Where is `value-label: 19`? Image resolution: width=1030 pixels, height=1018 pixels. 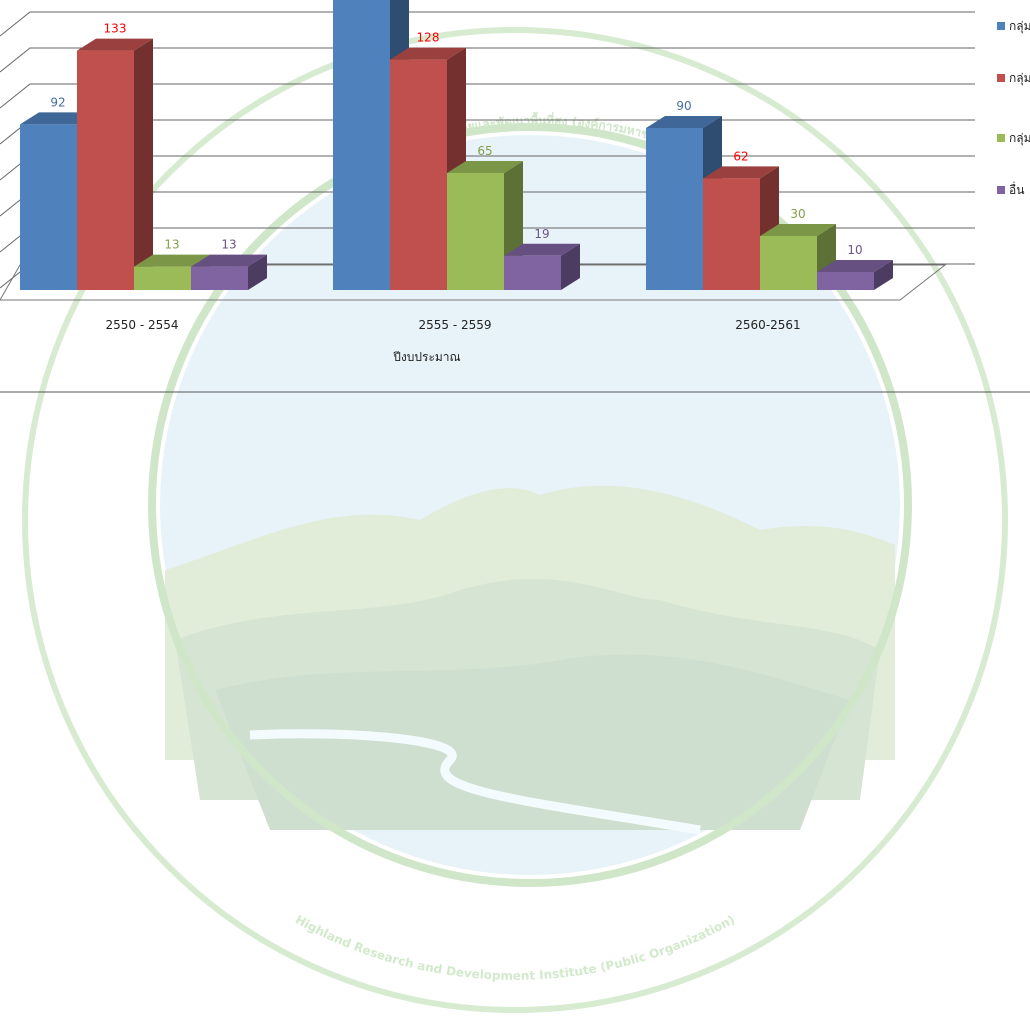 value-label: 19 is located at coordinates (541, 234).